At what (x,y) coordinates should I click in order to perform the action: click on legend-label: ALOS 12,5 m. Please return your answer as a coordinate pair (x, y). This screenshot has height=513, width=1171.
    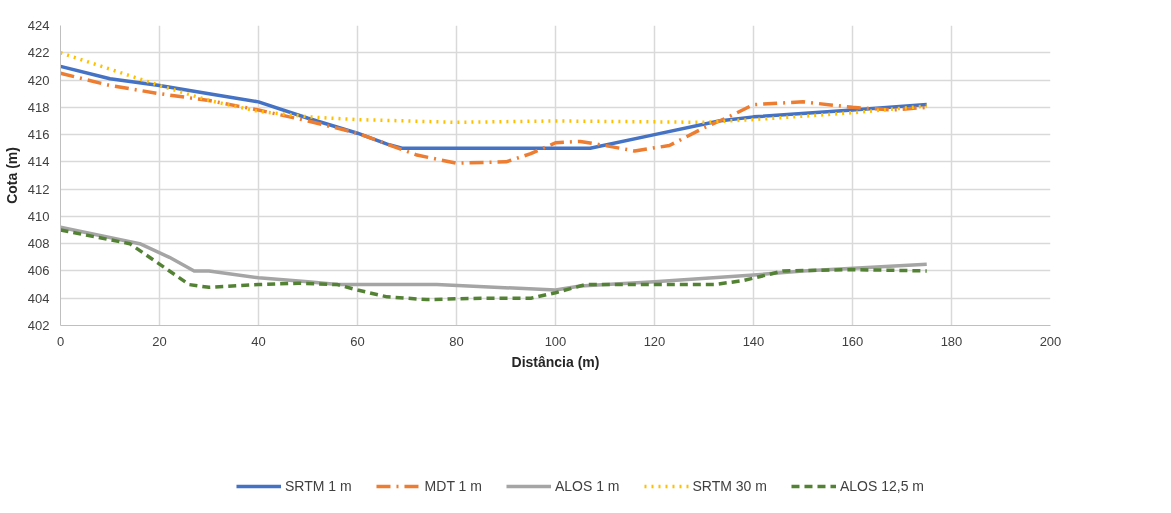
    Looking at the image, I should click on (881, 486).